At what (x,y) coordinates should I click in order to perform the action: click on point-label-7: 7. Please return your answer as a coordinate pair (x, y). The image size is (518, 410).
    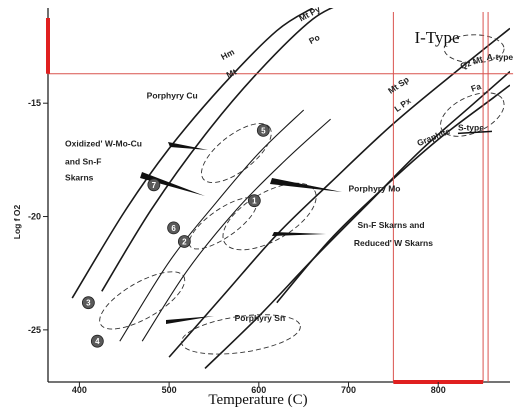
    Looking at the image, I should click on (154, 185).